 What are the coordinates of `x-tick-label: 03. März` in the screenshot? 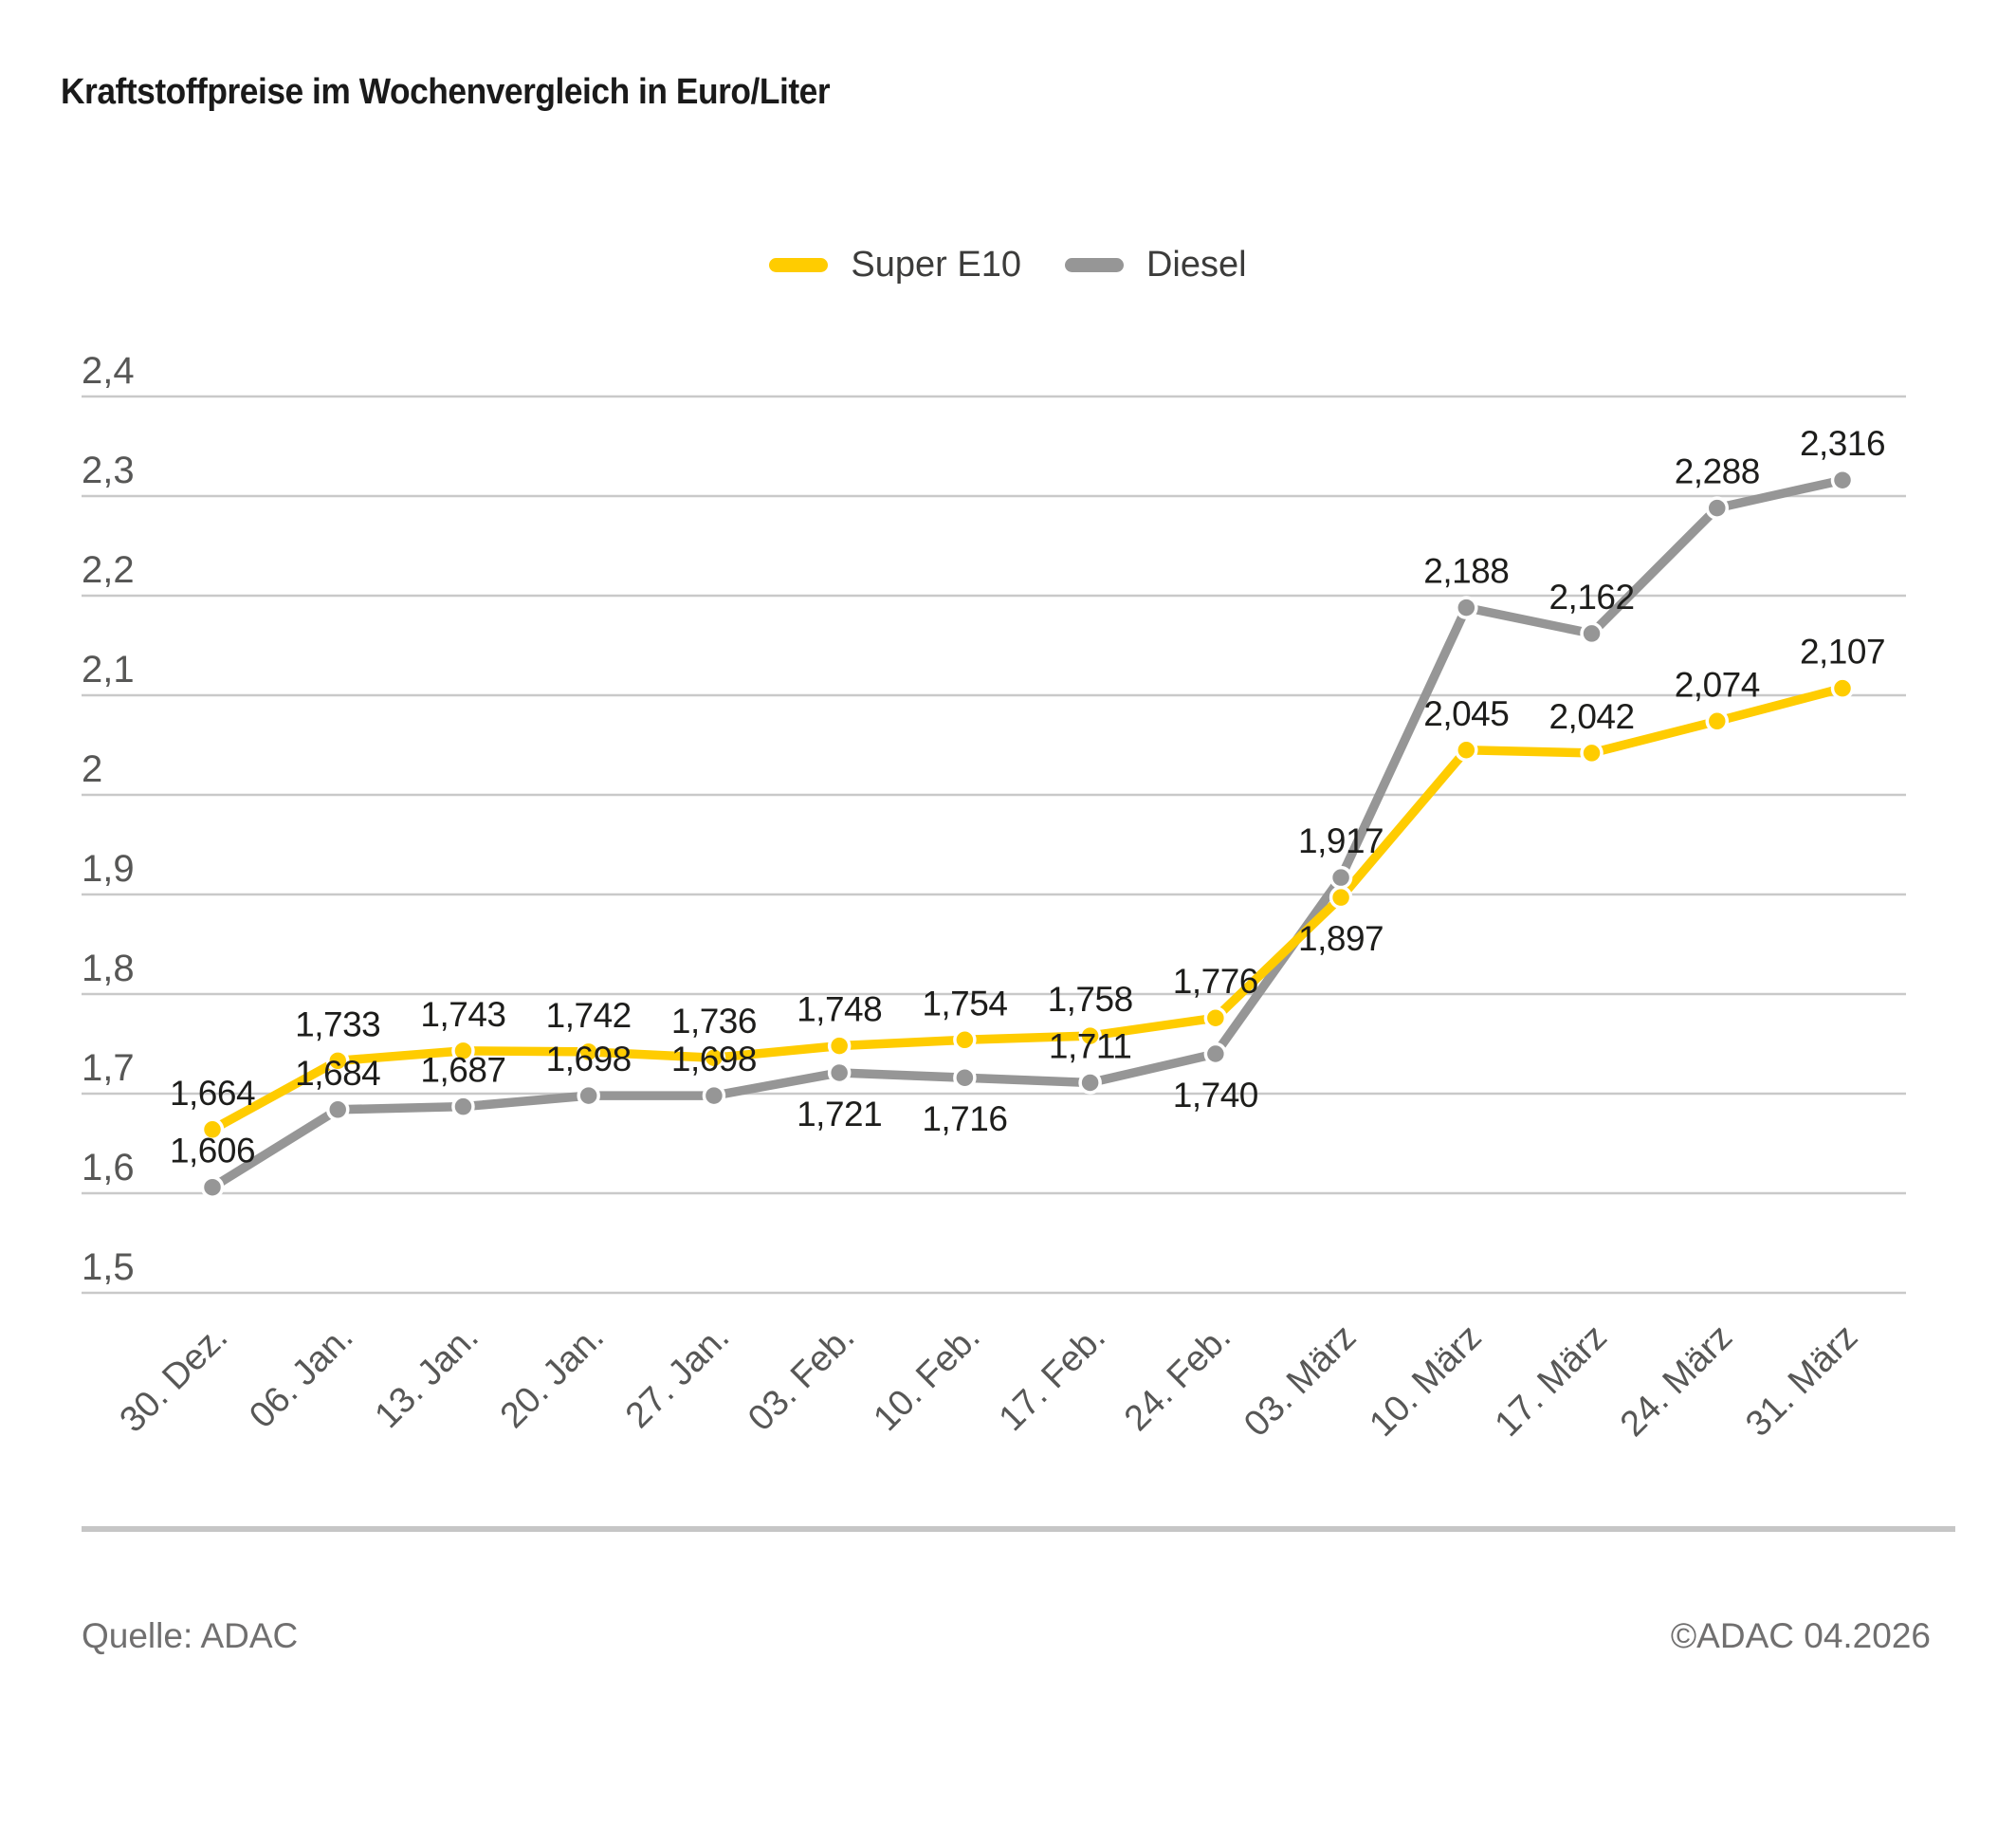 It's located at (1300, 1381).